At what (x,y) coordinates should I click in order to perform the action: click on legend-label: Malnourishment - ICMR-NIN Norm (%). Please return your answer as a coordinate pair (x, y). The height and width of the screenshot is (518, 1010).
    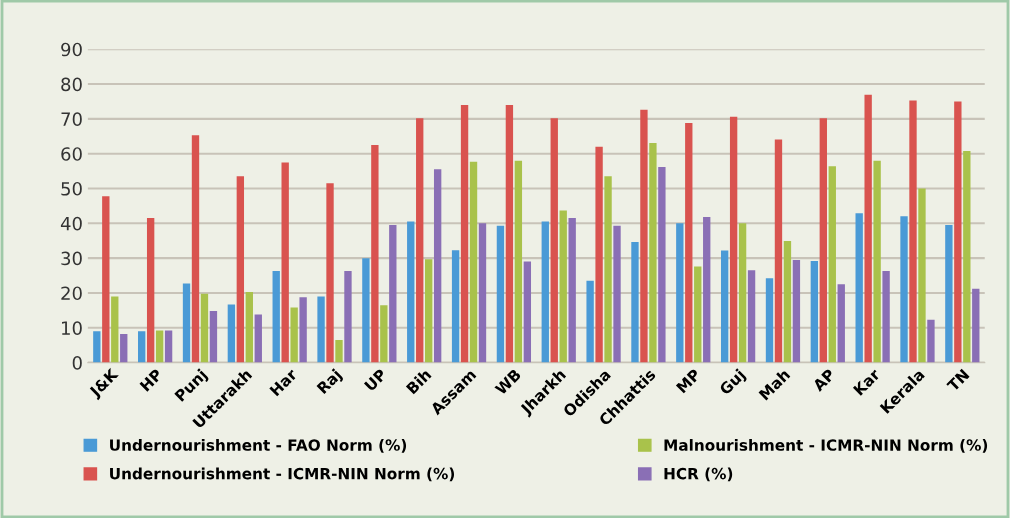
    Looking at the image, I should click on (826, 446).